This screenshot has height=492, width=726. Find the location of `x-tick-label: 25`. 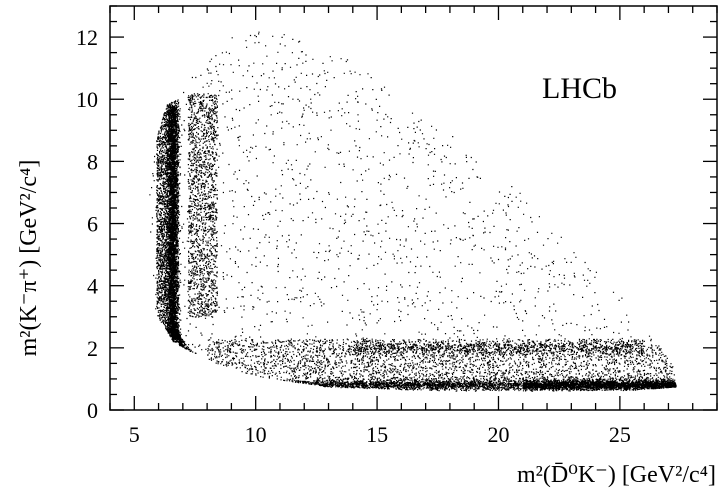

x-tick-label: 25 is located at coordinates (620, 434).